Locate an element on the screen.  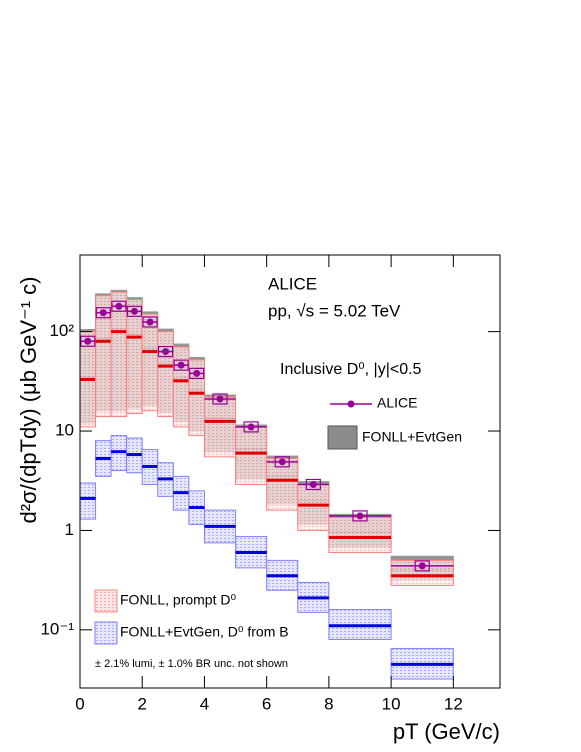
legend-label: ALICE is located at coordinates (397, 403).